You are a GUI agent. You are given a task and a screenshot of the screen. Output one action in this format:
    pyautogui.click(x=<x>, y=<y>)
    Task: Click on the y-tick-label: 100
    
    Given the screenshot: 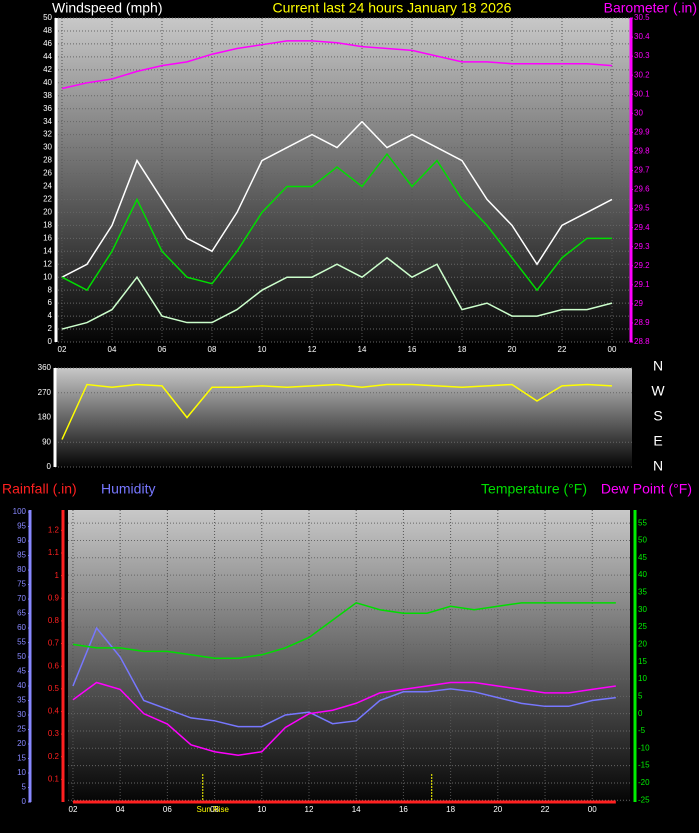 What is the action you would take?
    pyautogui.click(x=20, y=511)
    